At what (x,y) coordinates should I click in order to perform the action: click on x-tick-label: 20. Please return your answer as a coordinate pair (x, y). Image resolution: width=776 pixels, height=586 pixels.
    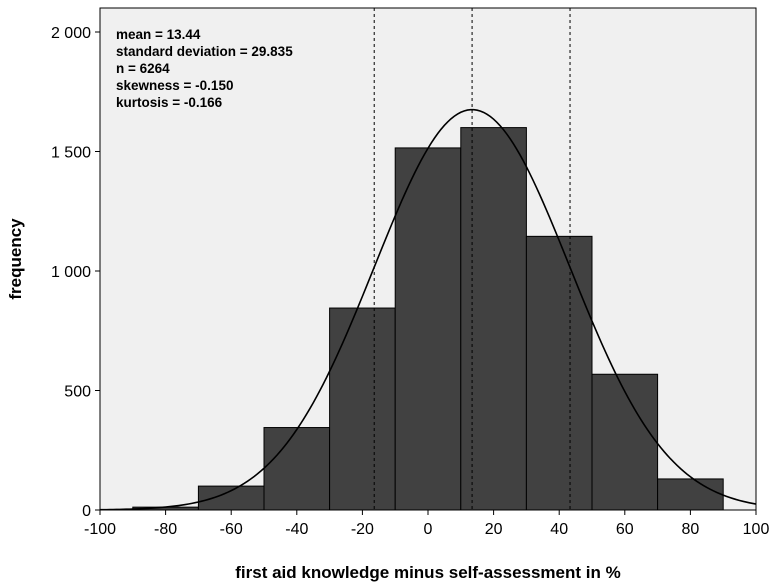
    Looking at the image, I should click on (494, 529).